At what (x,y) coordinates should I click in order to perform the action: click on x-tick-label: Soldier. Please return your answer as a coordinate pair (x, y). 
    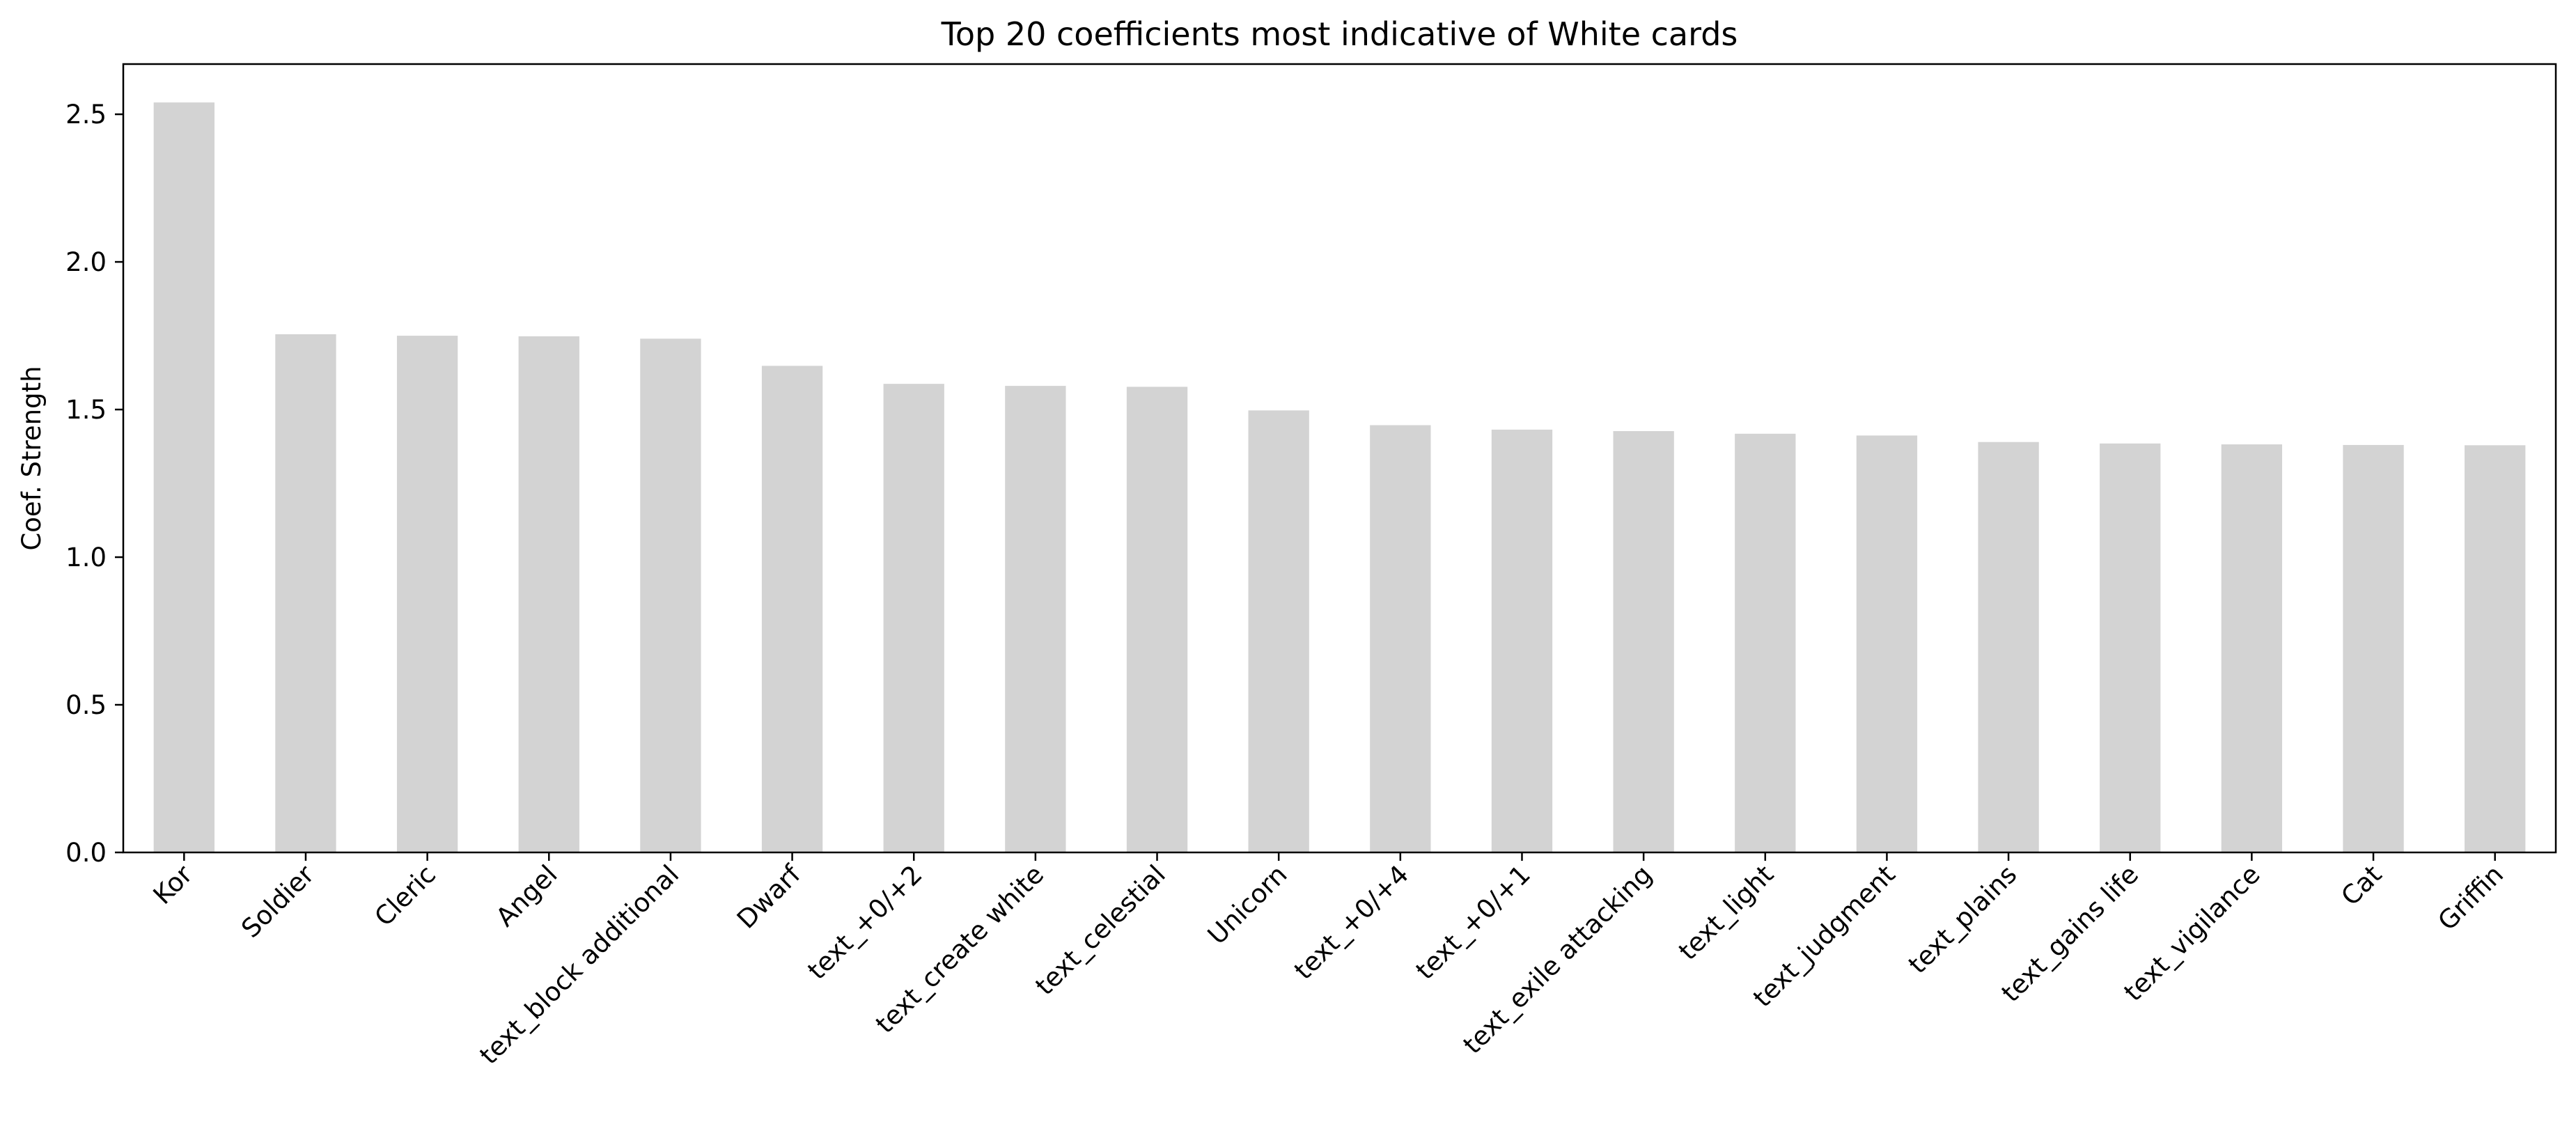
    Looking at the image, I should click on (278, 901).